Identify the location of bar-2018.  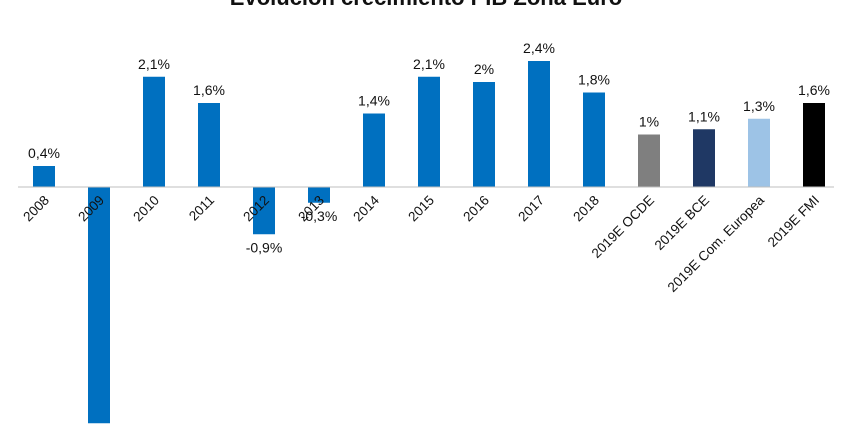
(594, 139).